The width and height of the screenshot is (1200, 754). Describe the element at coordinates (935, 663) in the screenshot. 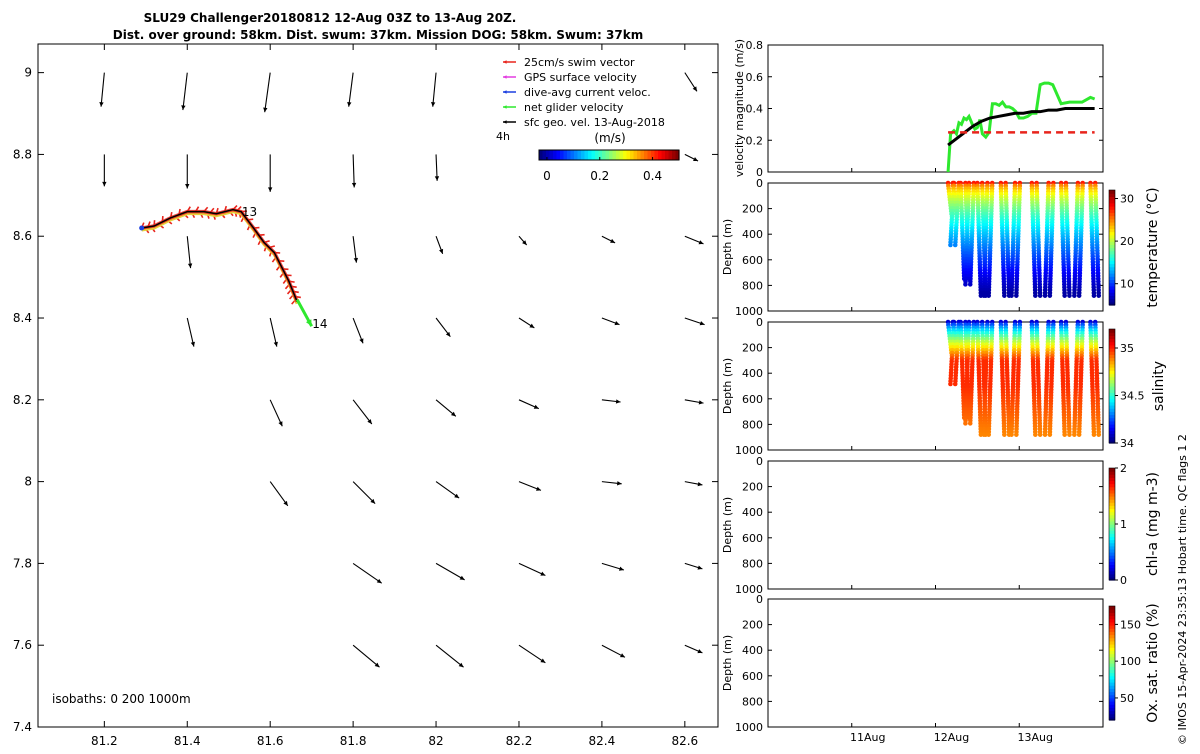

I see `oxygen-axes-box` at that location.